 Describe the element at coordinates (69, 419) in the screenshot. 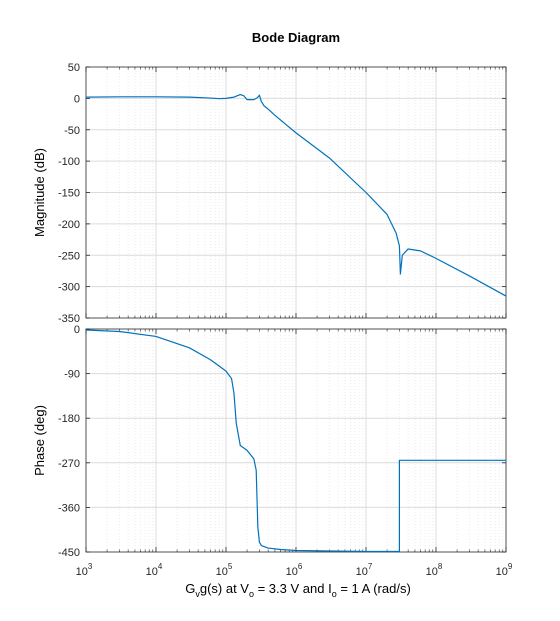

I see `phase-ytick-label: -180` at that location.